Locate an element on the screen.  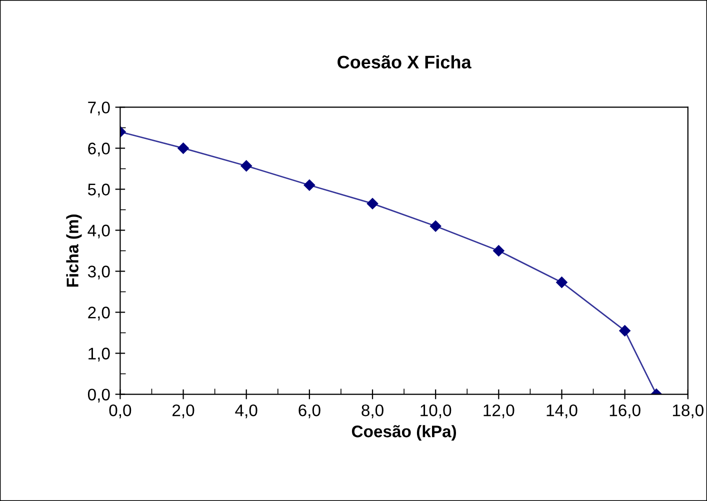
x-tick-label: 18,0 is located at coordinates (688, 411).